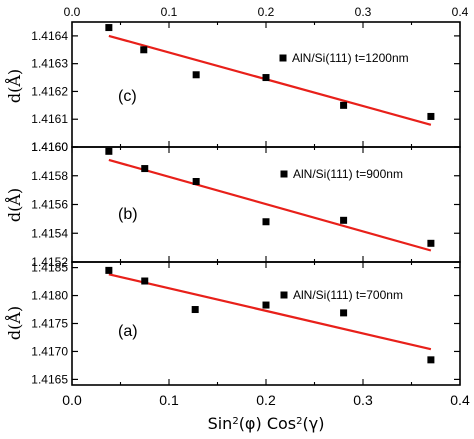  Describe the element at coordinates (49, 205) in the screenshot. I see `y-tick-label: 1.4156` at that location.